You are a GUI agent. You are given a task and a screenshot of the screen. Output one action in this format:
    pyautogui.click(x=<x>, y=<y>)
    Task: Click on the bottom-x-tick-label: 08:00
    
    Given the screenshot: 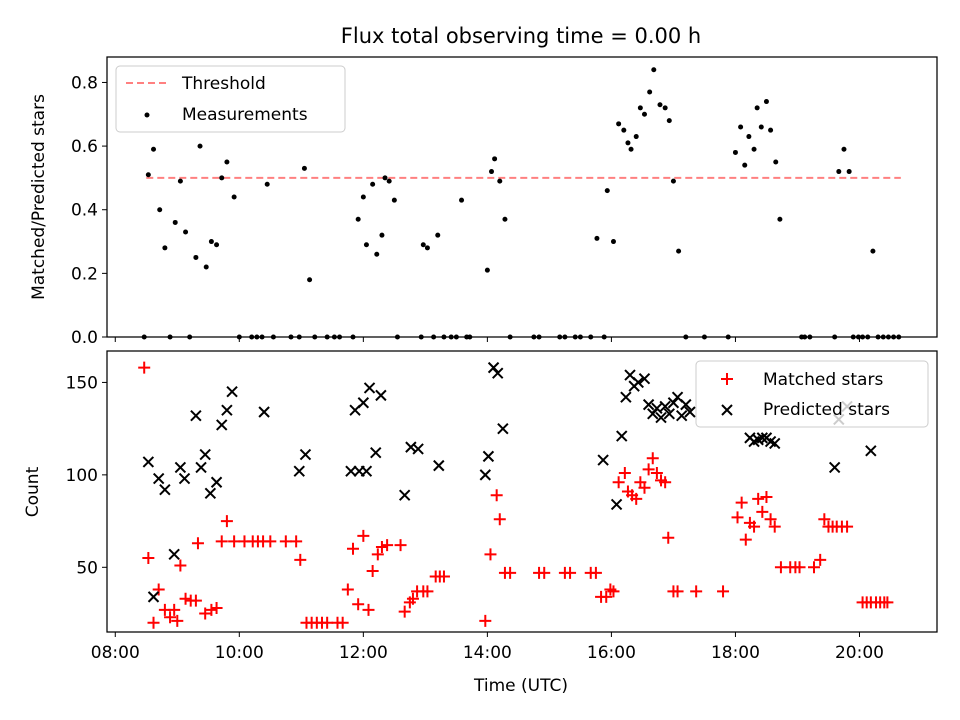 What is the action you would take?
    pyautogui.click(x=115, y=653)
    